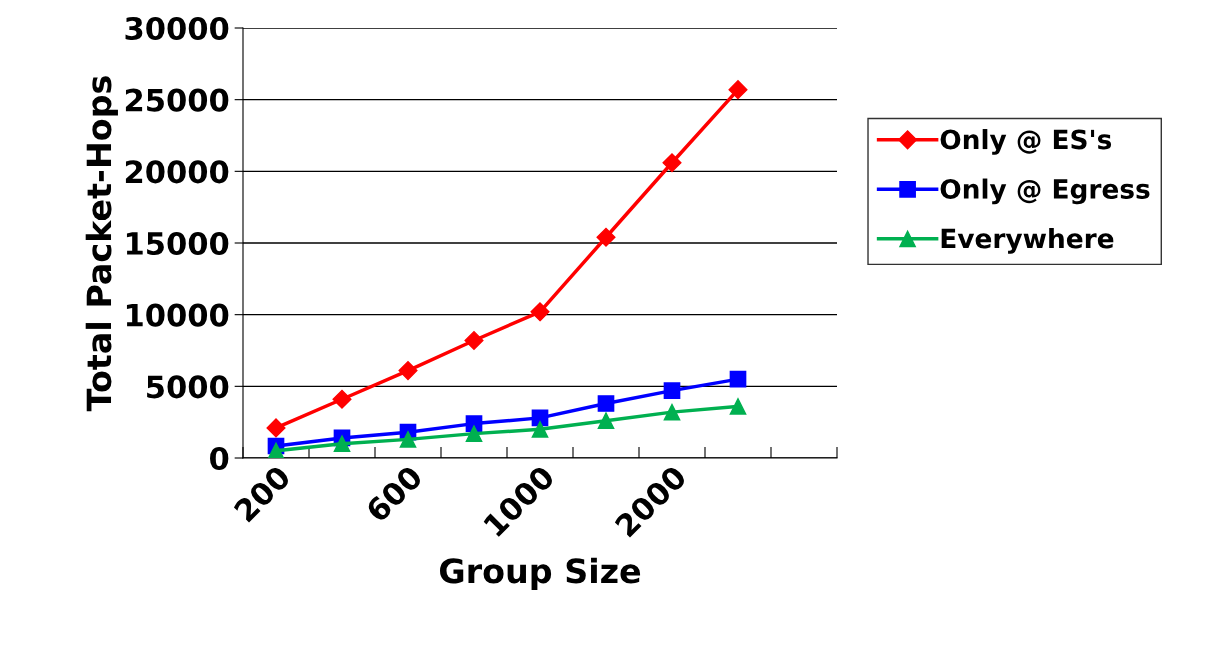  Describe the element at coordinates (188, 387) in the screenshot. I see `y-tick-label: 5000` at that location.